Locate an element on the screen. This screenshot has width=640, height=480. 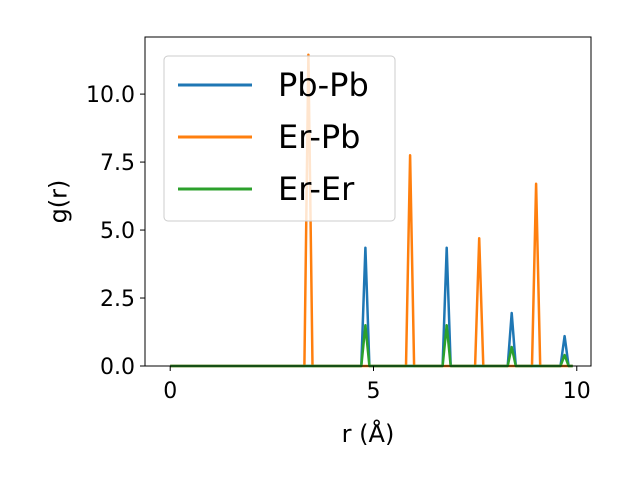
legend-box is located at coordinates (279, 138).